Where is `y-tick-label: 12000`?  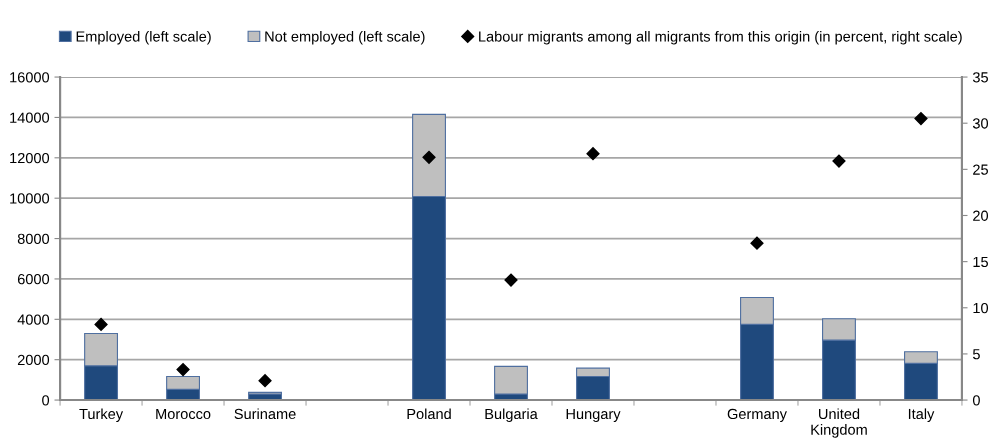
y-tick-label: 12000 is located at coordinates (30, 158).